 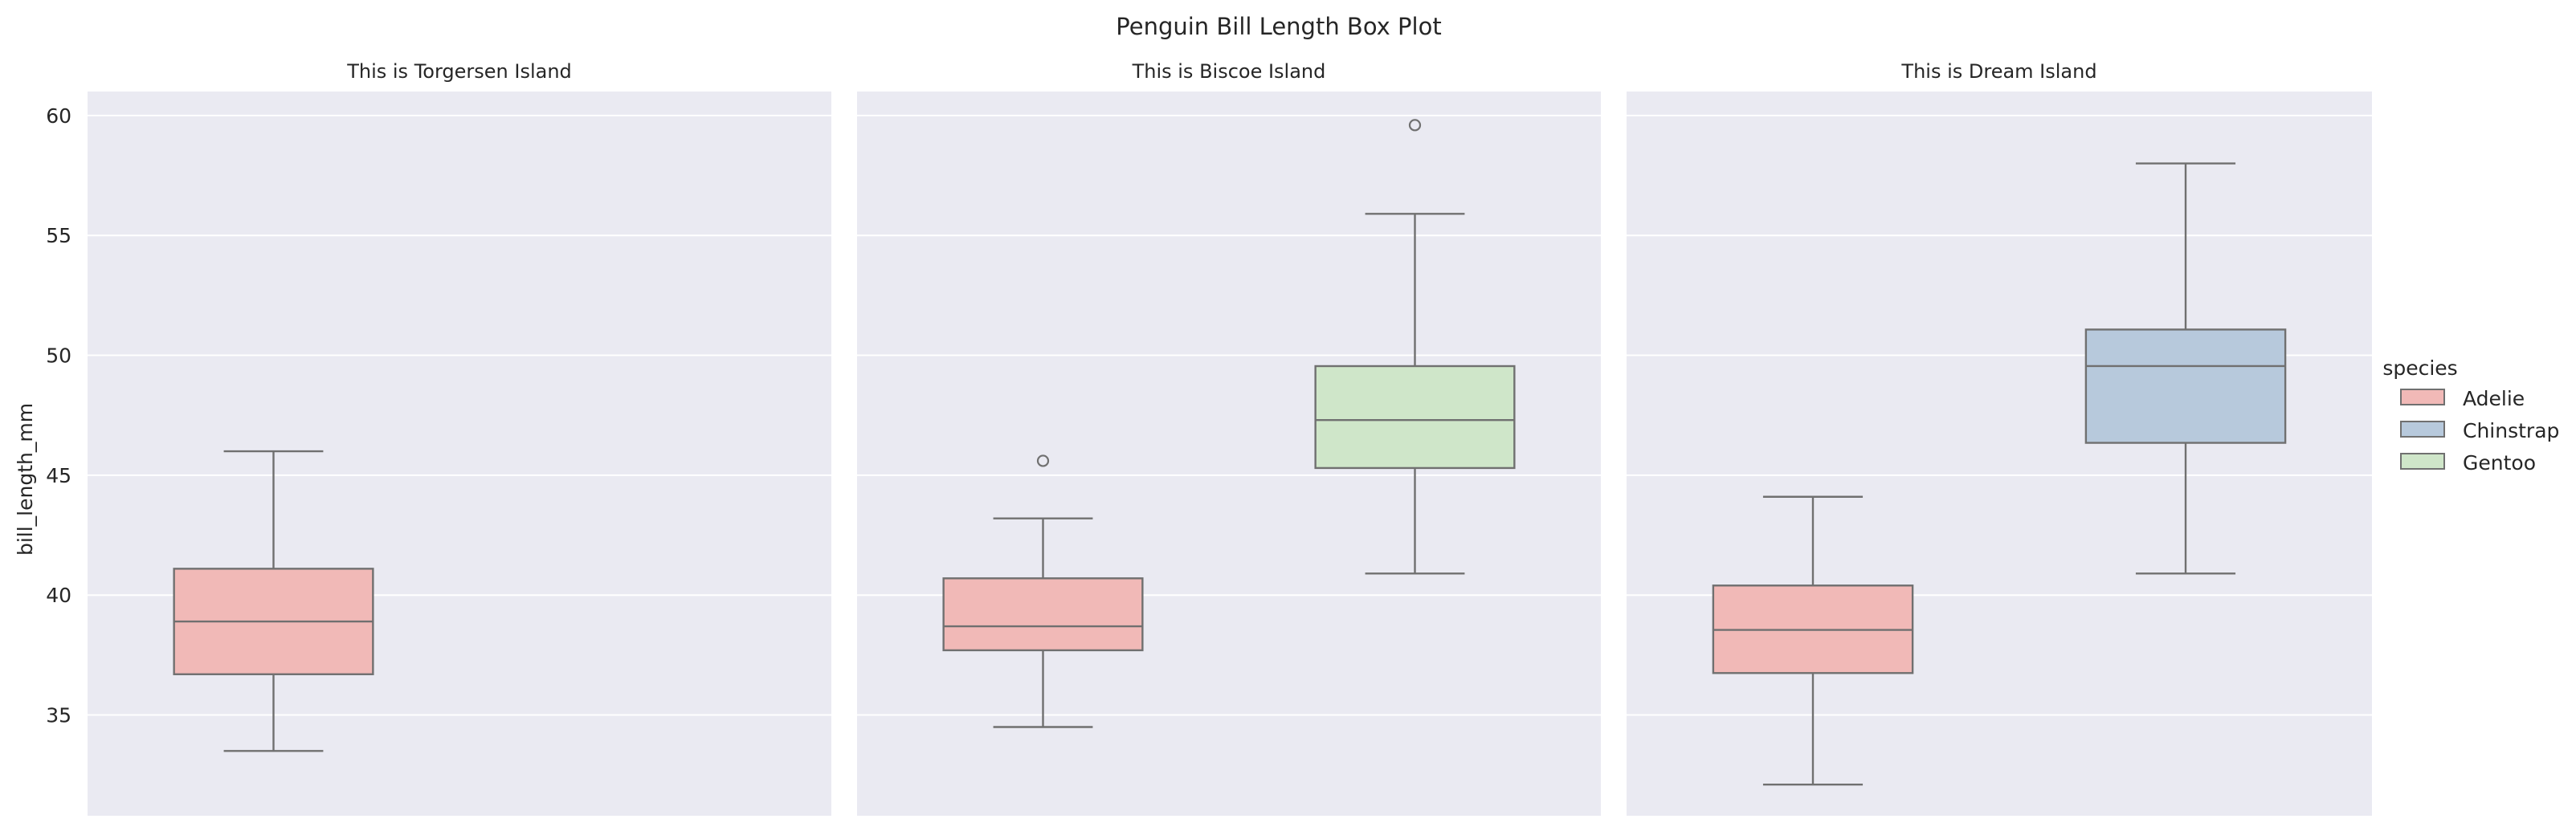 What do you see at coordinates (1415, 417) in the screenshot?
I see `iqr-box-gentoo` at bounding box center [1415, 417].